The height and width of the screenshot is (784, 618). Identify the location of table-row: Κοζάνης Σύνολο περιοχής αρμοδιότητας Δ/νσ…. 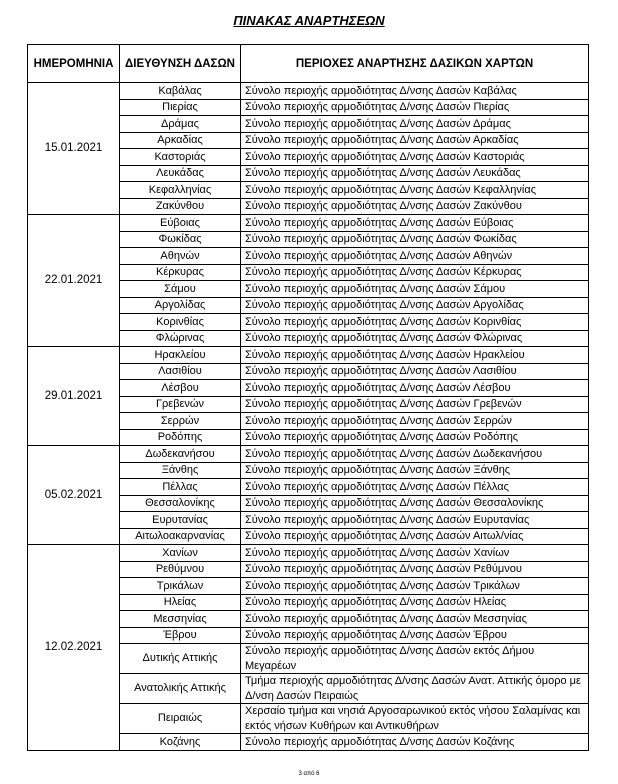
(308, 742).